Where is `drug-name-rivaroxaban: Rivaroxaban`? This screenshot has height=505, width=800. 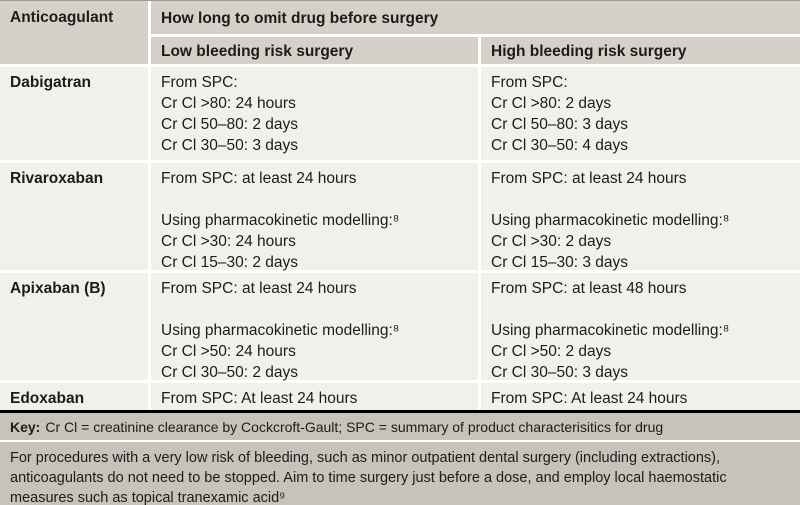
drug-name-rivaroxaban: Rivaroxaban is located at coordinates (74, 216).